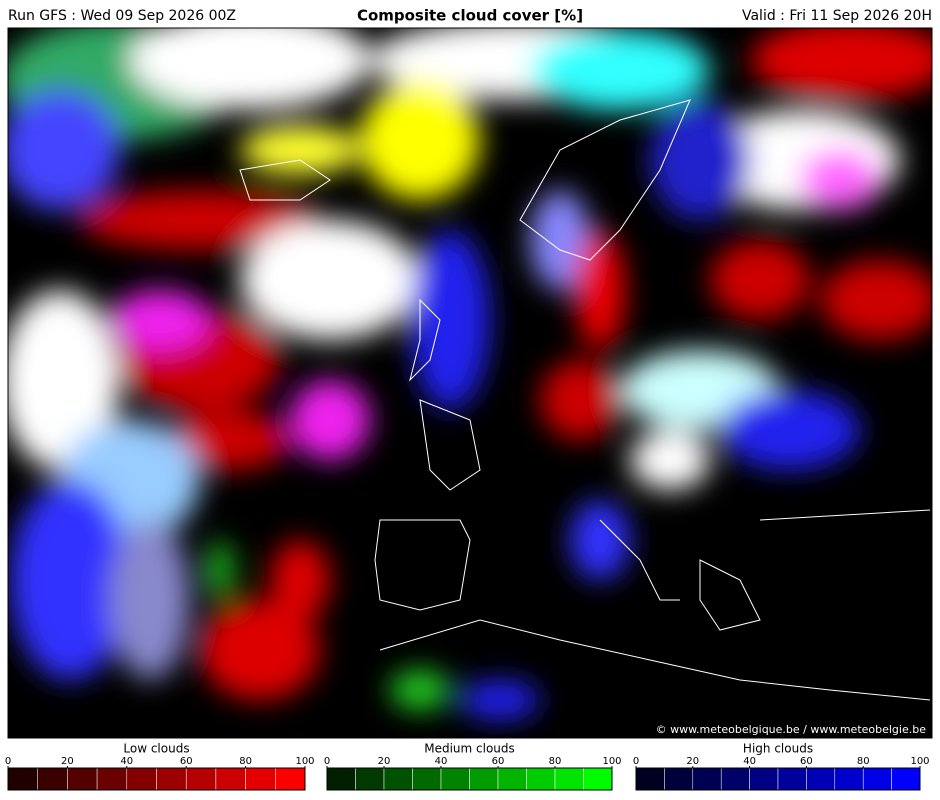 This screenshot has height=800, width=940. What do you see at coordinates (470, 16) in the screenshot?
I see `map-title: Composite cloud cover [%]` at bounding box center [470, 16].